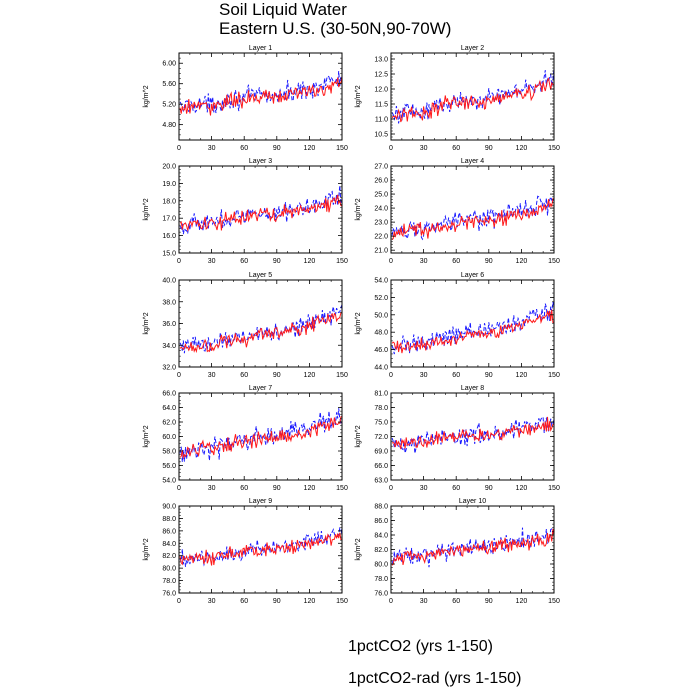  Describe the element at coordinates (381, 209) in the screenshot. I see `y-tick-label: 24.0` at that location.